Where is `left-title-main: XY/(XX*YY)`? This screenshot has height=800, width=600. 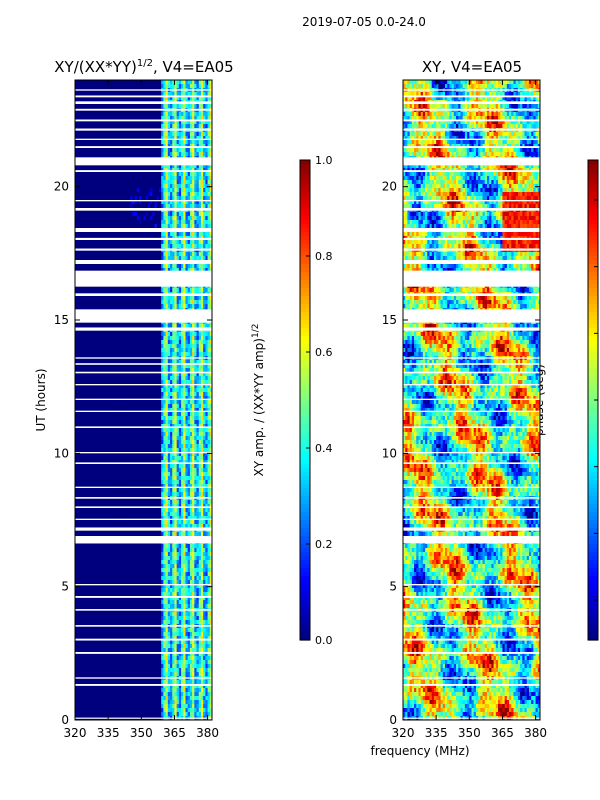
left-title-main: XY/(XX*YY) is located at coordinates (95, 67).